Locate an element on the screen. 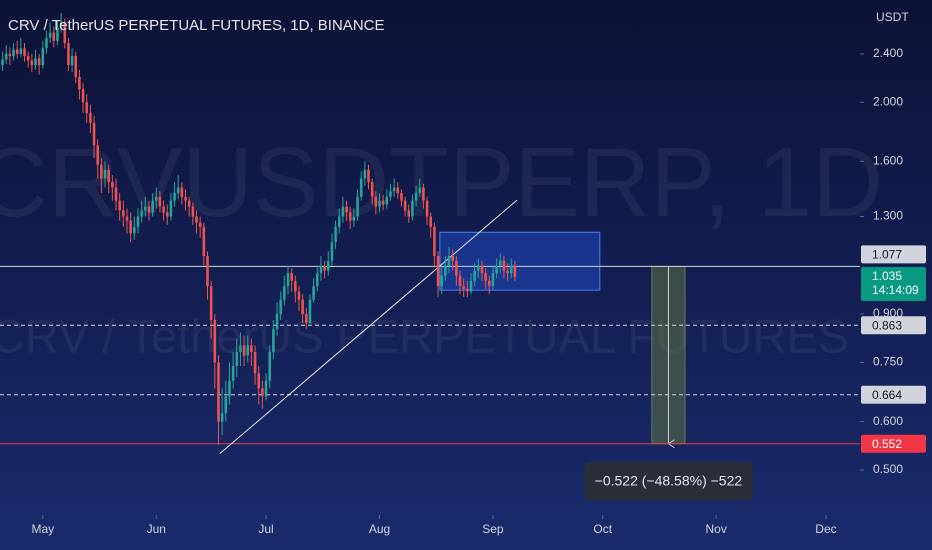 This screenshot has height=550, width=932. last-price-box is located at coordinates (893, 283).